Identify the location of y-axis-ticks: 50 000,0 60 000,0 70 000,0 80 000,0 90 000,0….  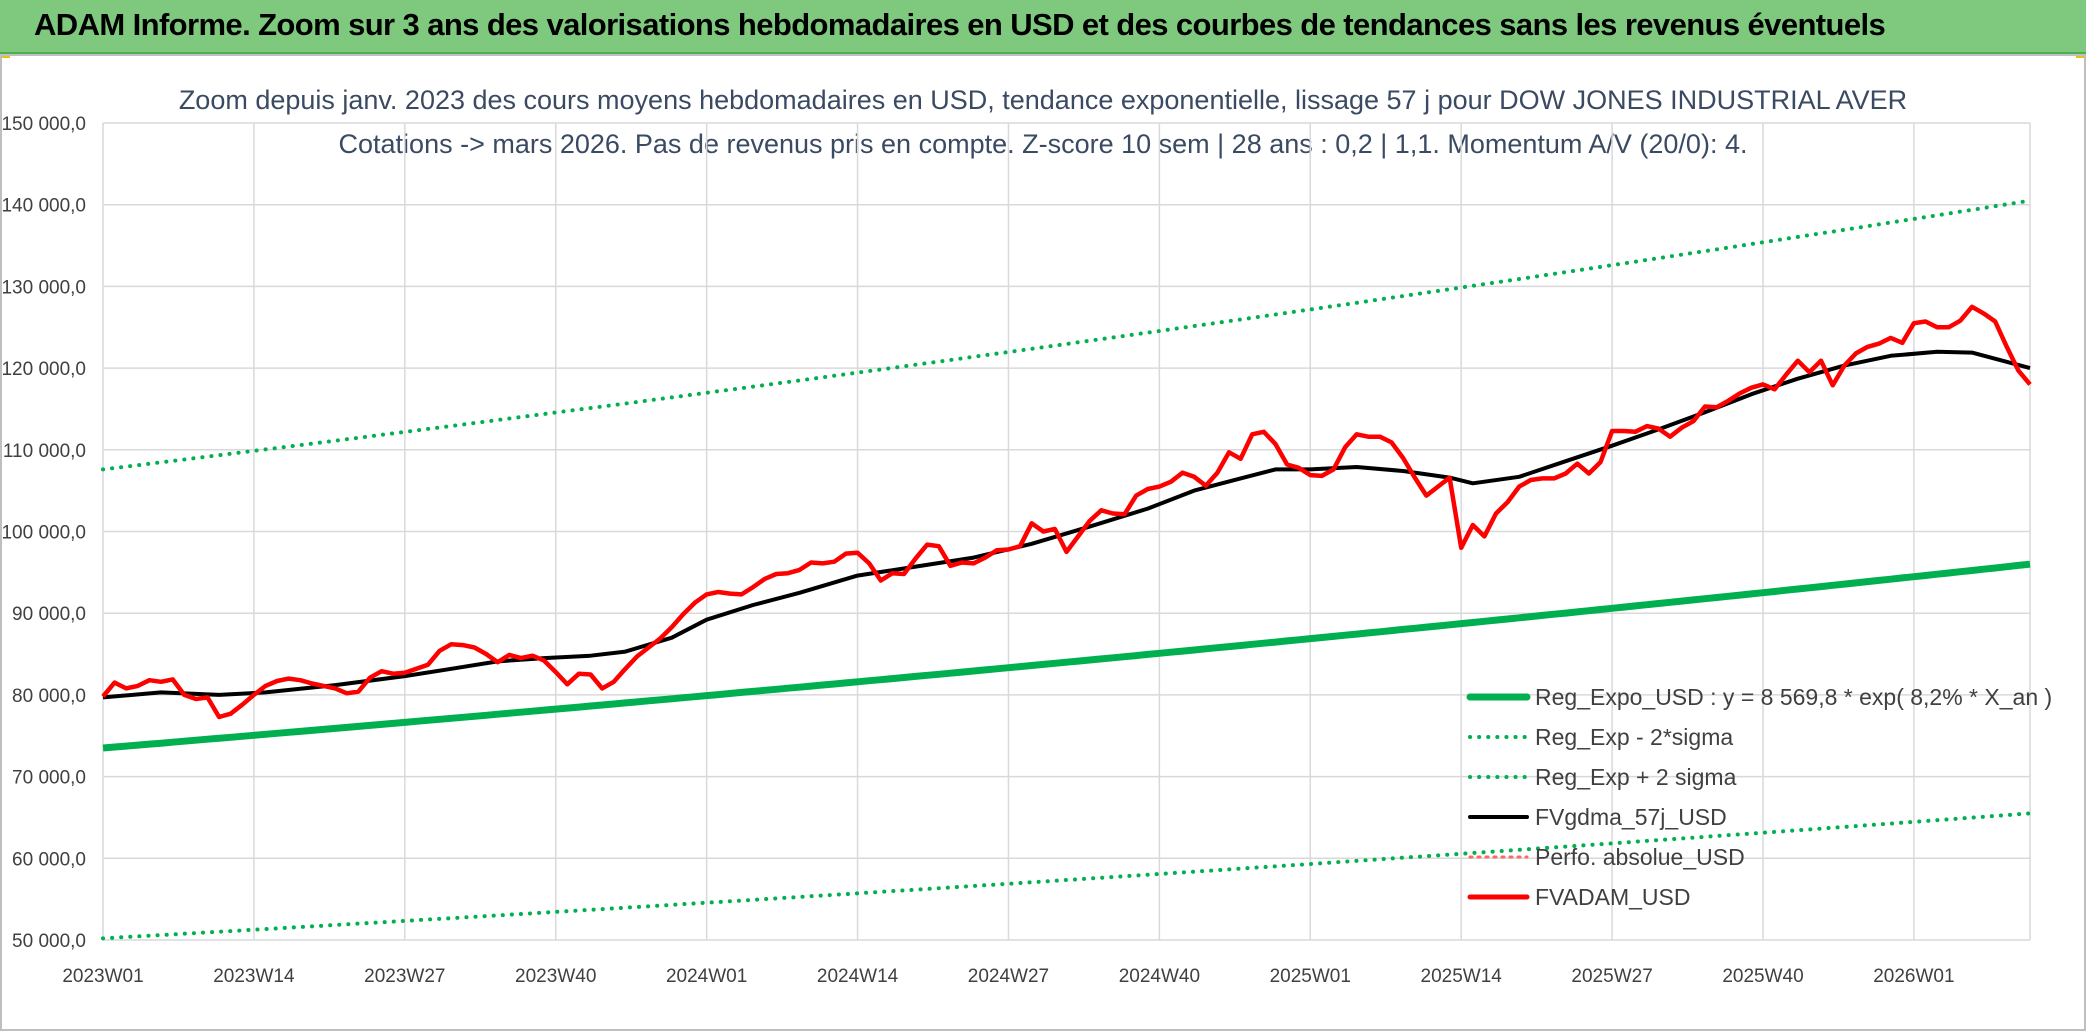
(43, 533).